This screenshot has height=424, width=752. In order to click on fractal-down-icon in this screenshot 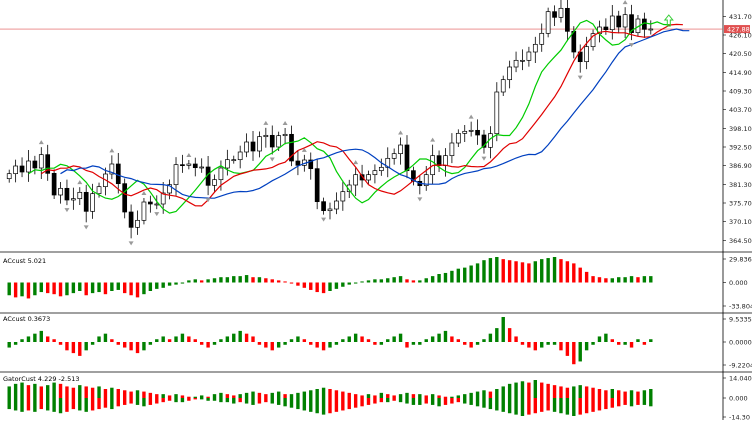, I will do `click(86, 227)`.